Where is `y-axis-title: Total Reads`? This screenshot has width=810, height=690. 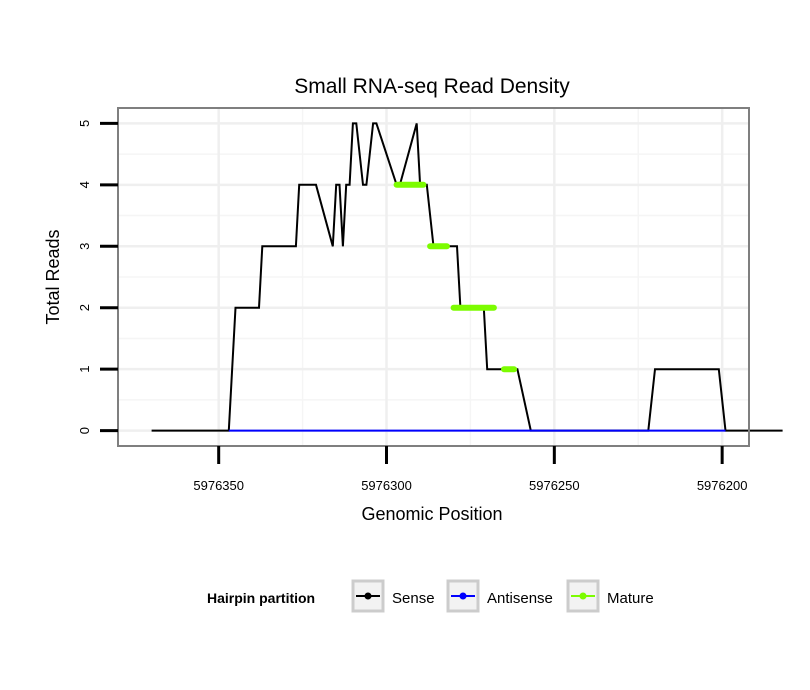
y-axis-title: Total Reads is located at coordinates (53, 276).